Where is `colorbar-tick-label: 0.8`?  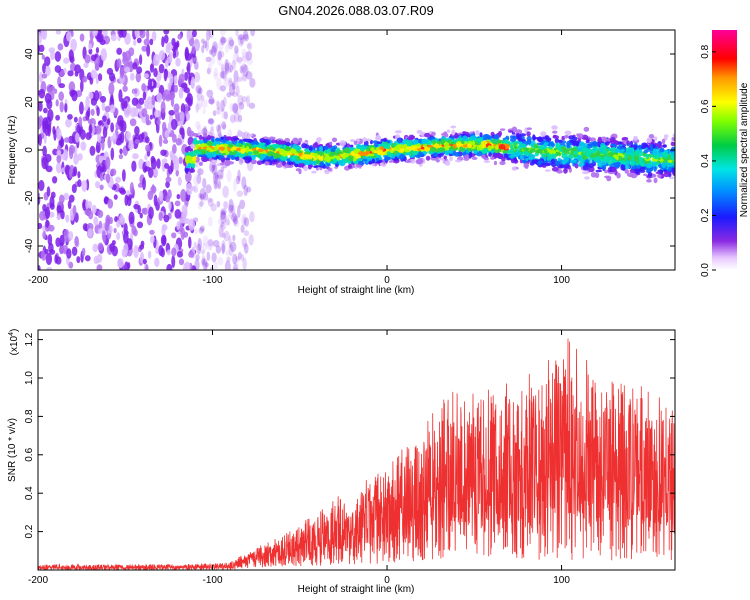
colorbar-tick-label: 0.8 is located at coordinates (705, 51).